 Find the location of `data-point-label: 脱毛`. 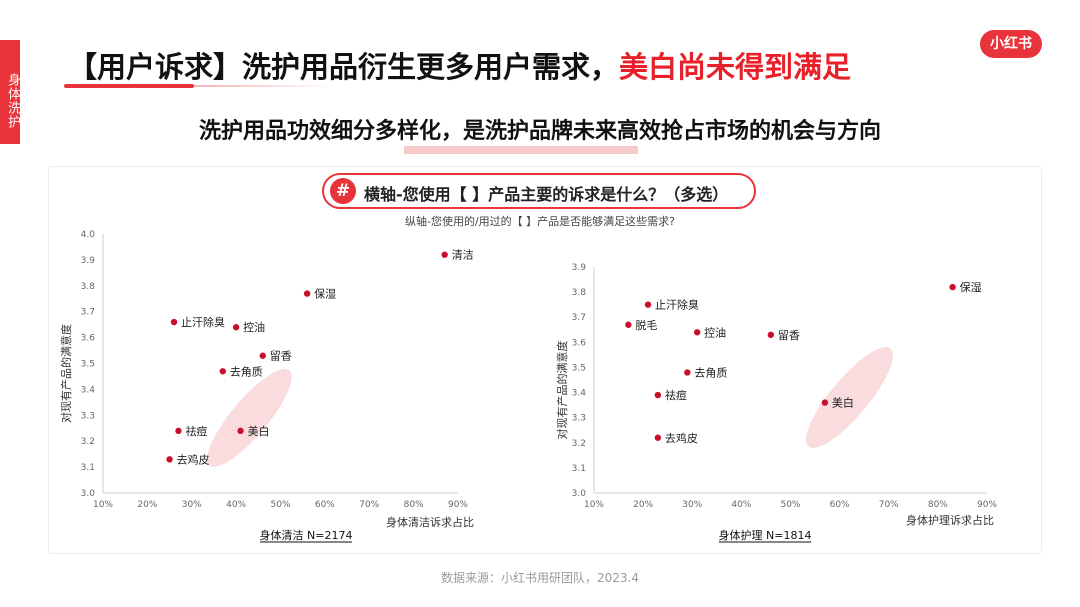

data-point-label: 脱毛 is located at coordinates (646, 325).